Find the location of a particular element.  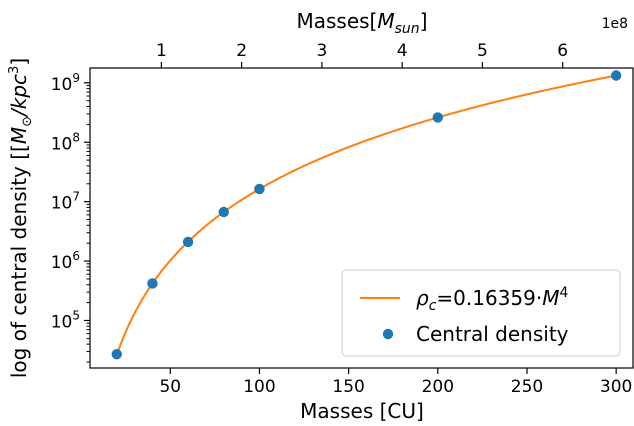

y-label-slash: / is located at coordinates (19, 112).